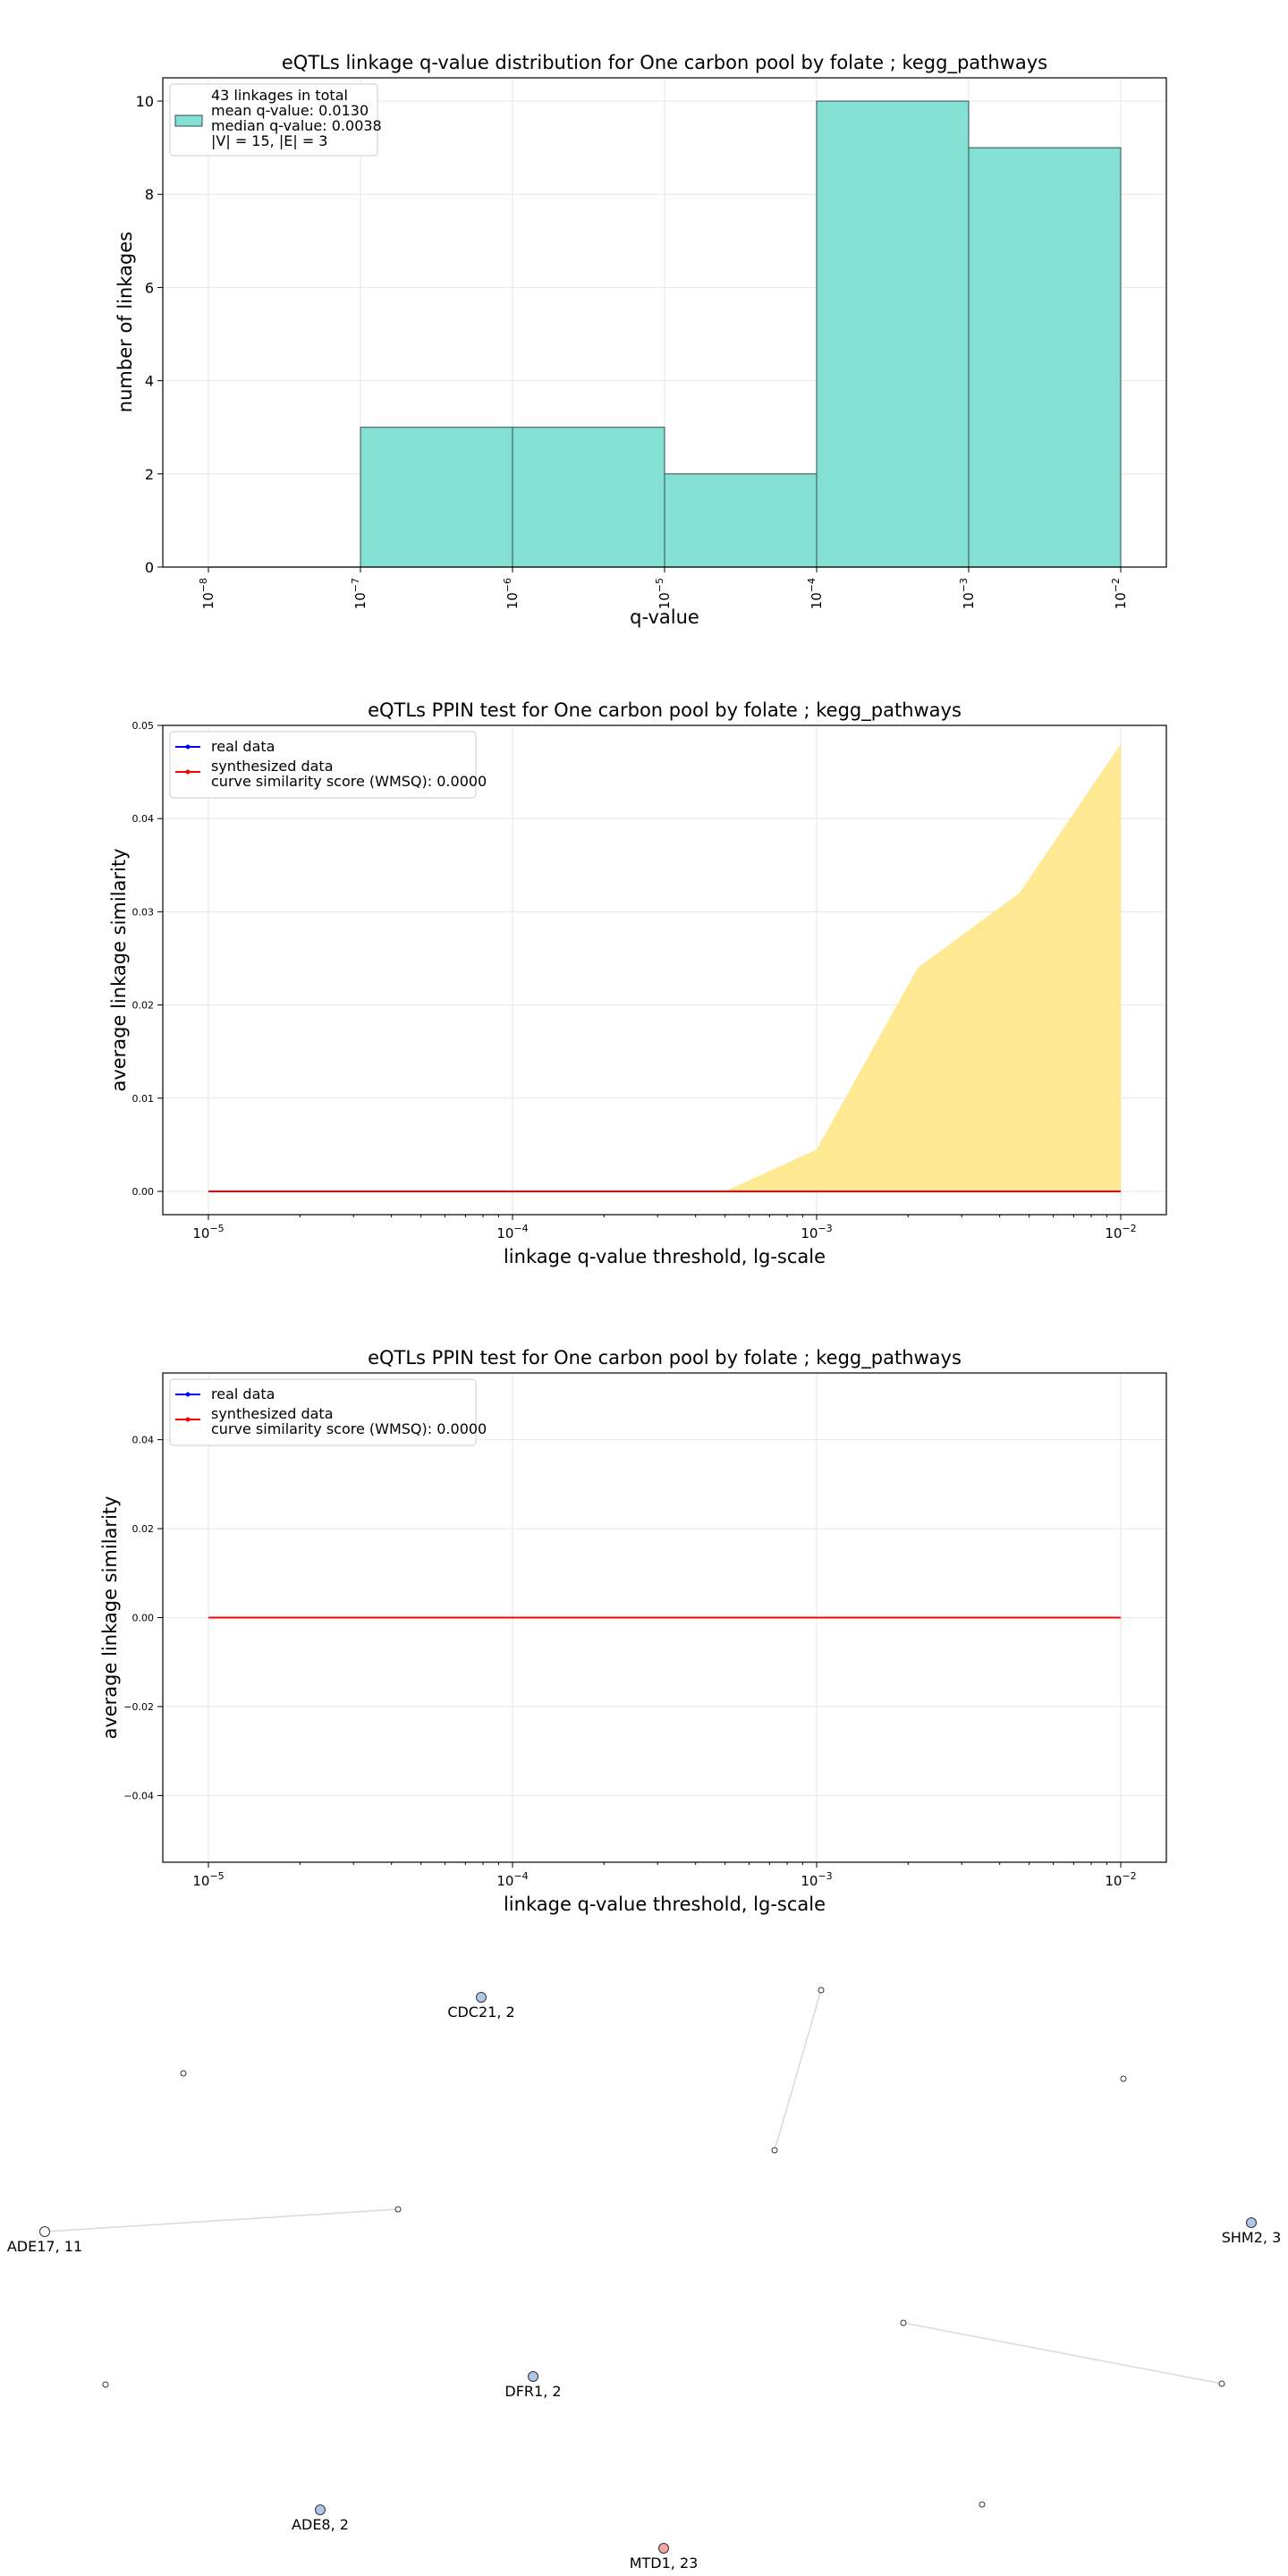 The image size is (1288, 2576). Describe the element at coordinates (44, 2231) in the screenshot. I see `network-node-ade17` at that location.